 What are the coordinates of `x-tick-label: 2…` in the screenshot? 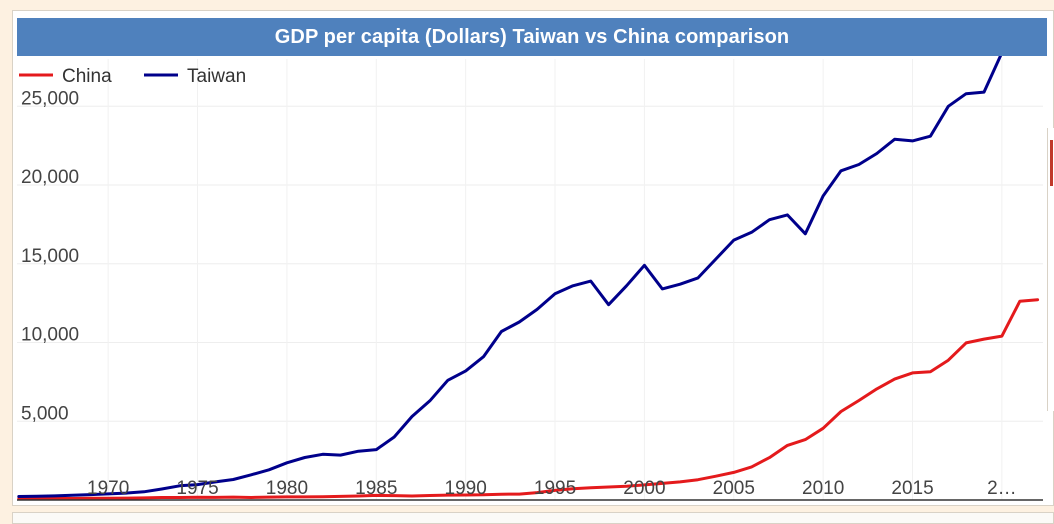 It's located at (1002, 488).